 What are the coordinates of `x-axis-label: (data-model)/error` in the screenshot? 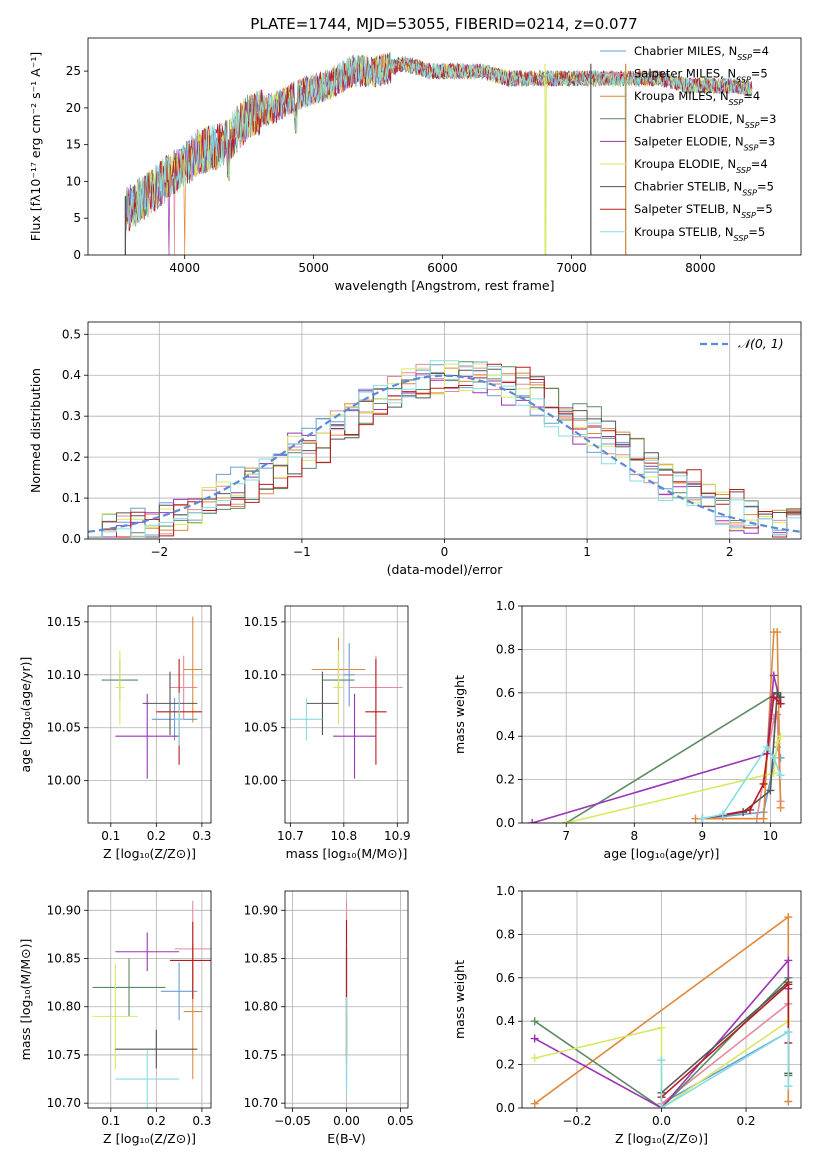 It's located at (445, 569).